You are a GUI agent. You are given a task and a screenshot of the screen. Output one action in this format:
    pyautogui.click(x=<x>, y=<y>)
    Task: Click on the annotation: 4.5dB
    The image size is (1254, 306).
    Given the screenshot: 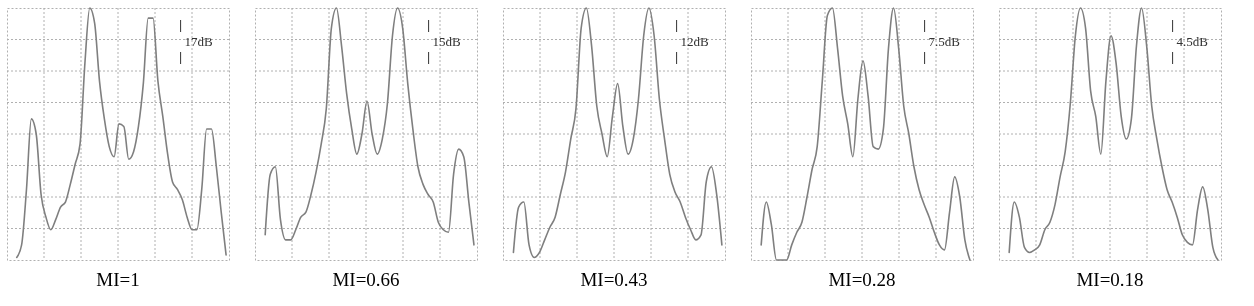 What is the action you would take?
    pyautogui.click(x=1192, y=41)
    